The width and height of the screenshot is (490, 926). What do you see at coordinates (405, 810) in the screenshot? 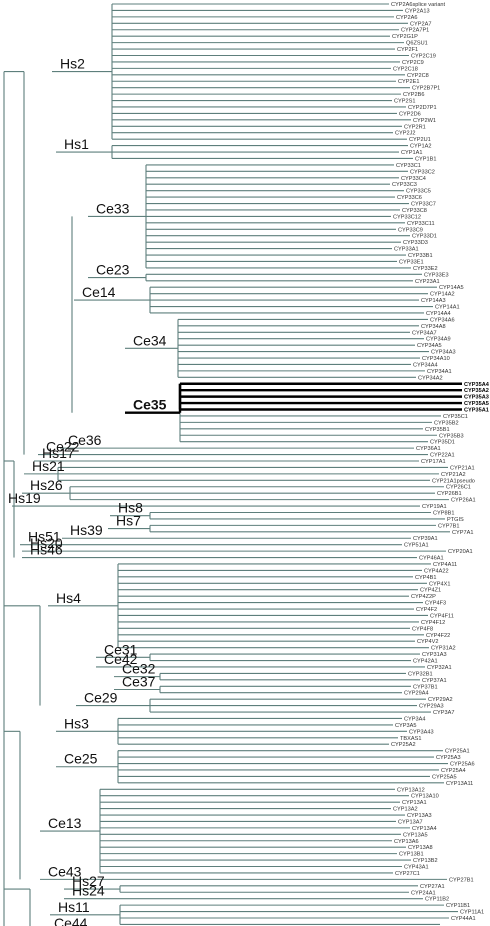
I see `leaf-label: CYP13A2` at bounding box center [405, 810].